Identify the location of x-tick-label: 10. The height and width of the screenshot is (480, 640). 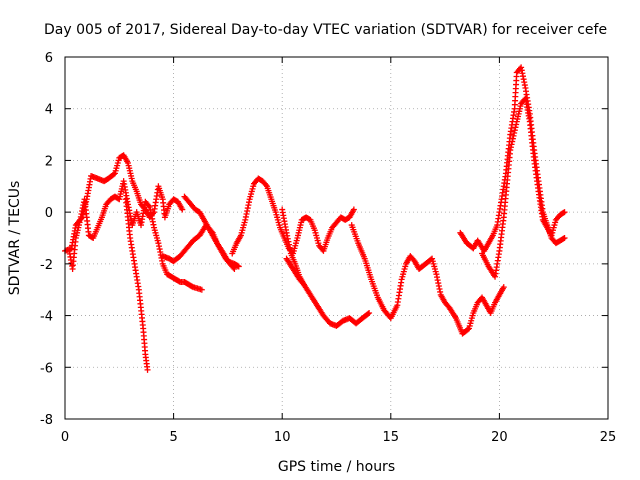
(282, 437).